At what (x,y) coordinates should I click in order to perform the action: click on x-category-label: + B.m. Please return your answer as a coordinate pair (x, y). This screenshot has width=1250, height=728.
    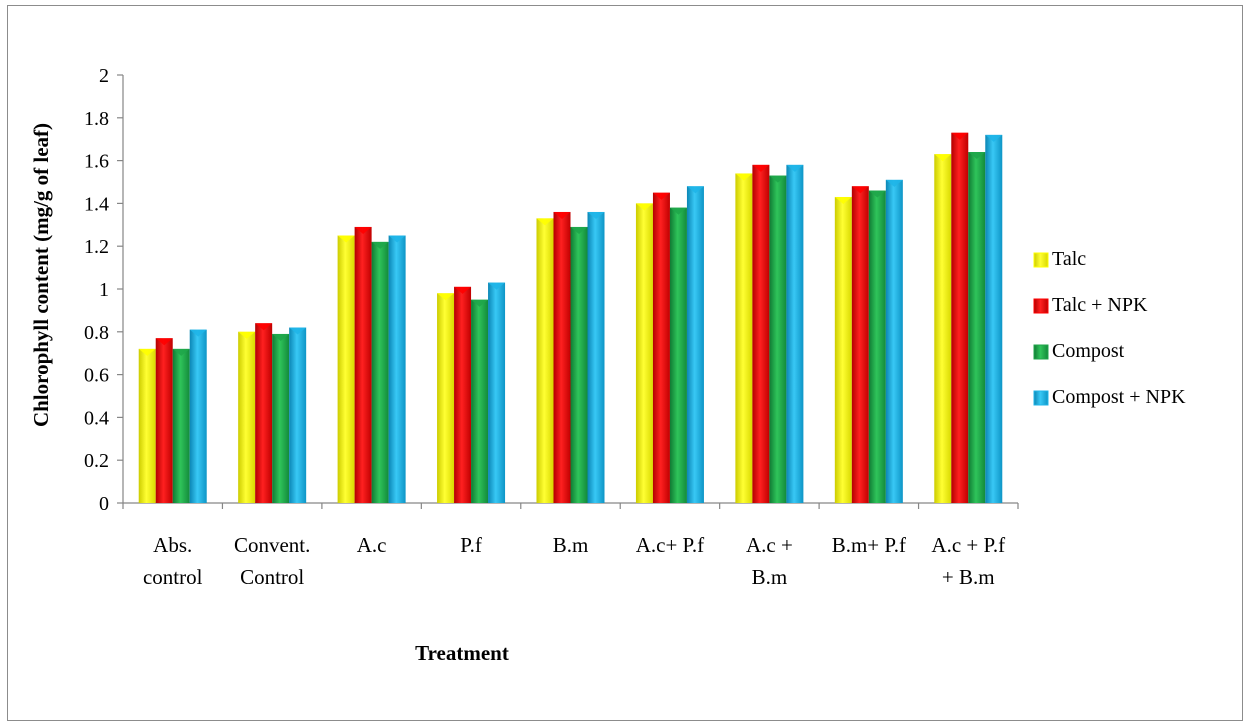
    Looking at the image, I should click on (968, 577).